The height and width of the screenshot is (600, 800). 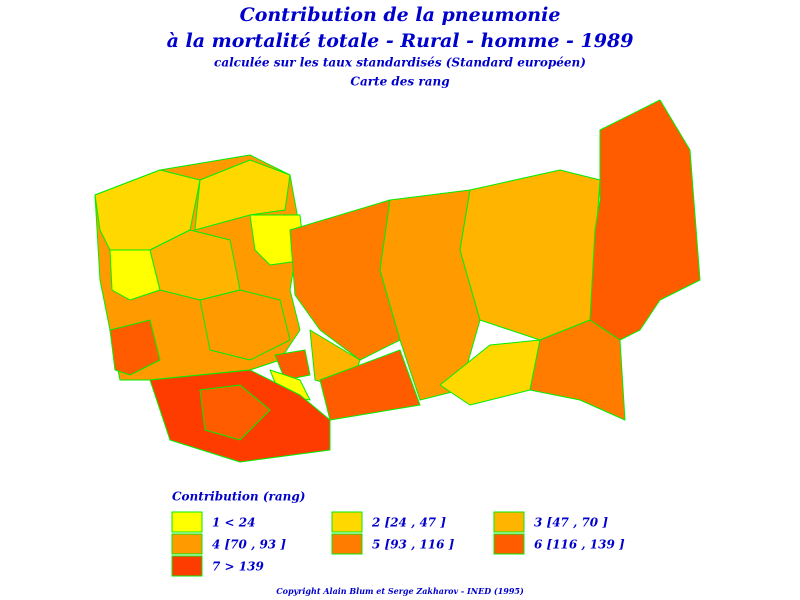 What do you see at coordinates (408, 523) in the screenshot?
I see `legend-label: 2 [24 , 47 ]` at bounding box center [408, 523].